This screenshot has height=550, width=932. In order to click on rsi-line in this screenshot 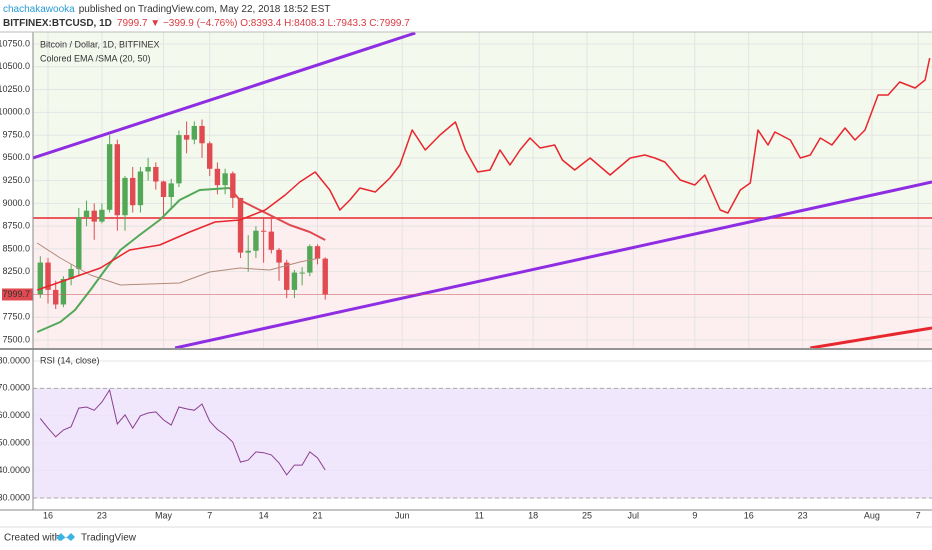, I will do `click(182, 432)`.